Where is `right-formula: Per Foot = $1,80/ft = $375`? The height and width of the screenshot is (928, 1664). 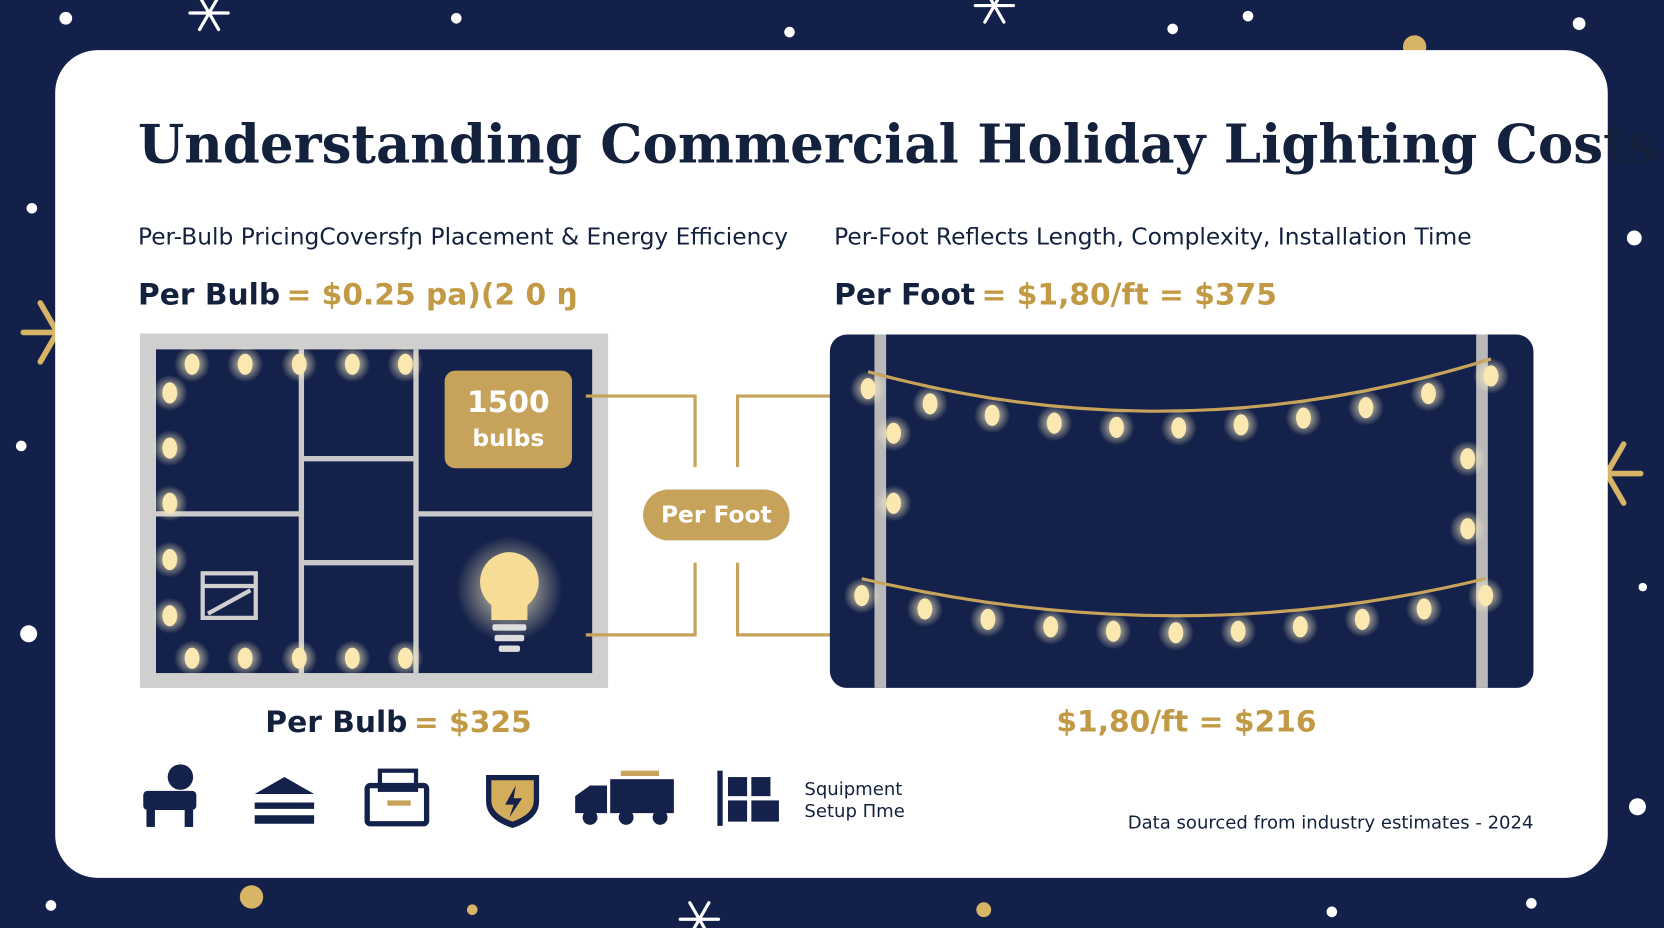
right-formula: Per Foot = $1,80/ft = $375 is located at coordinates (1055, 294).